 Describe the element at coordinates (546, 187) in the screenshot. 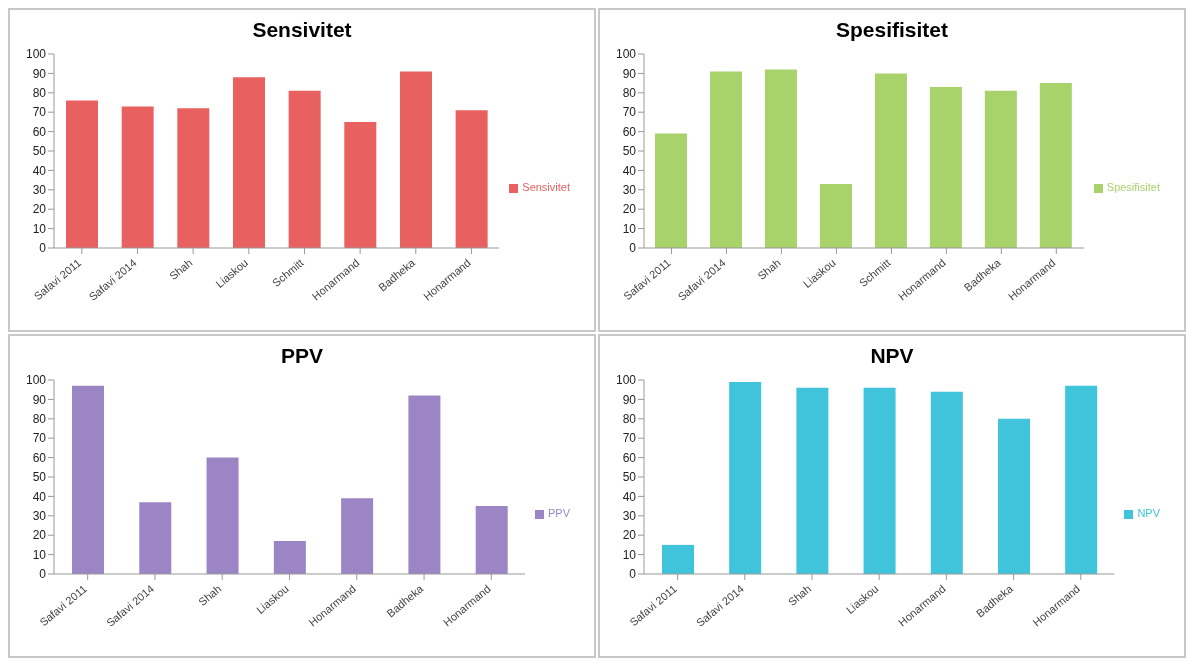

I see `legend-label: Sensivitet` at that location.